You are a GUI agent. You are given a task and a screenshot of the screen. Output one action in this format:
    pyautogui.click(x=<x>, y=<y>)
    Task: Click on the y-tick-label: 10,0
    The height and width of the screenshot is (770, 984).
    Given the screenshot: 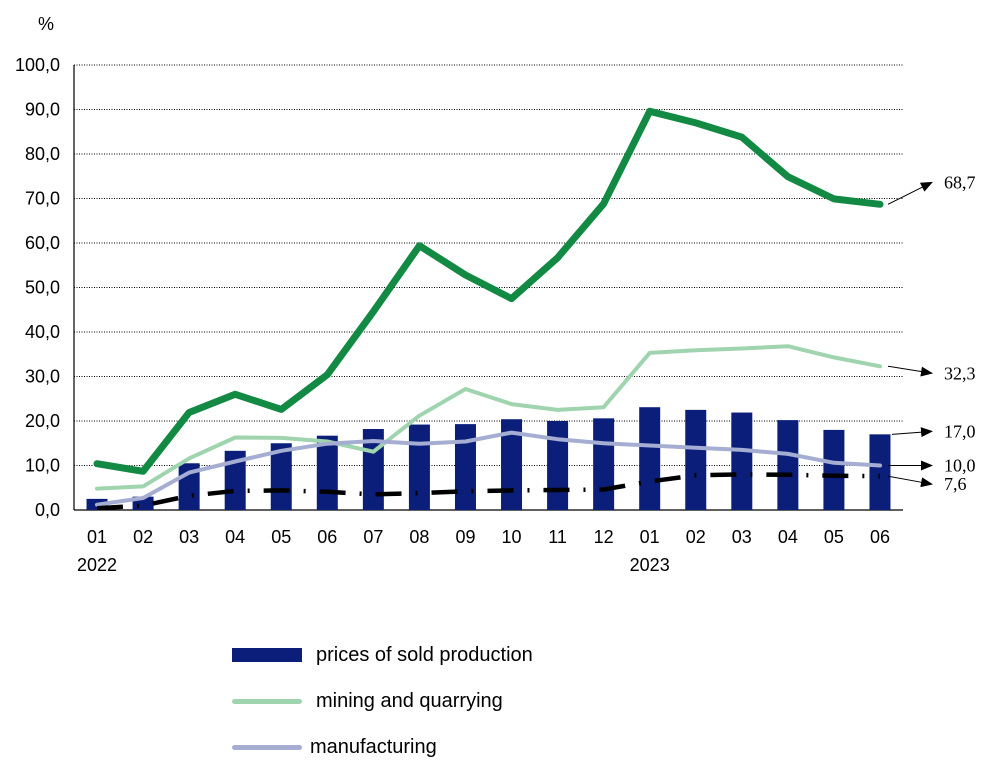 What is the action you would take?
    pyautogui.click(x=42, y=466)
    